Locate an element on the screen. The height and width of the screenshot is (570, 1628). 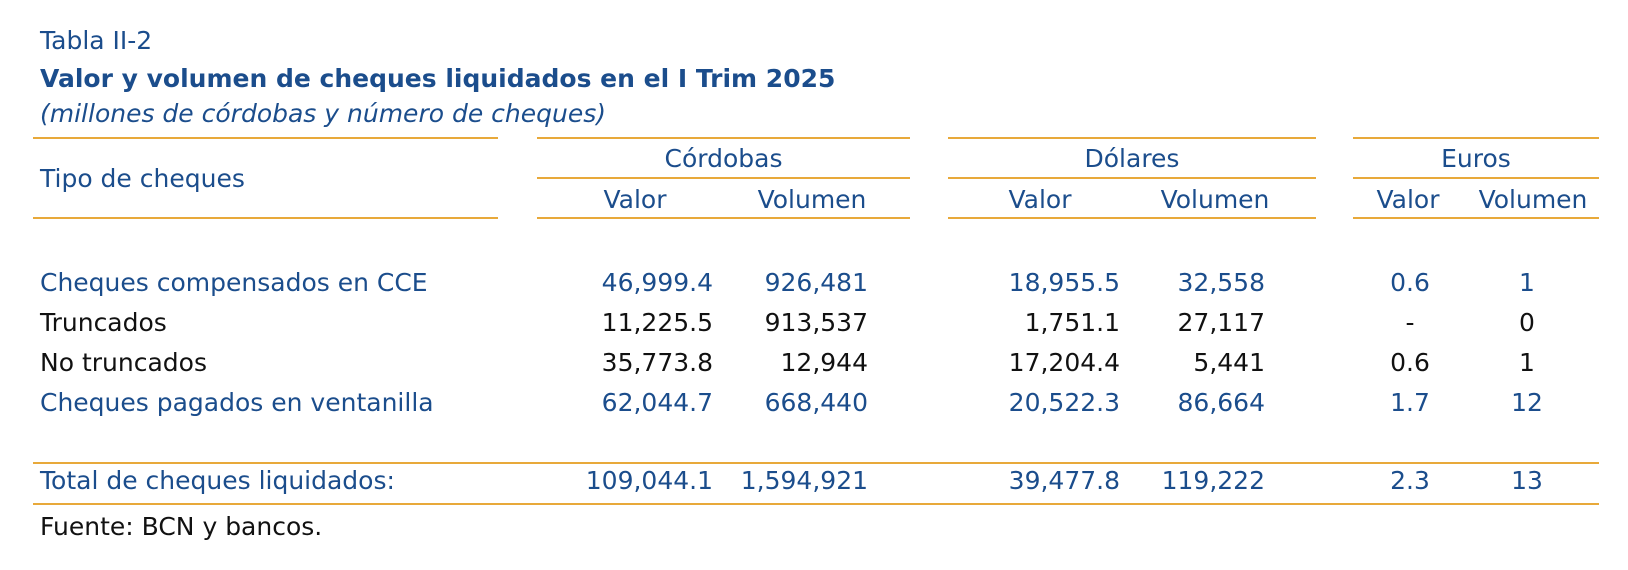
table-row-1-euros-valor: 0.6 is located at coordinates (1410, 282).